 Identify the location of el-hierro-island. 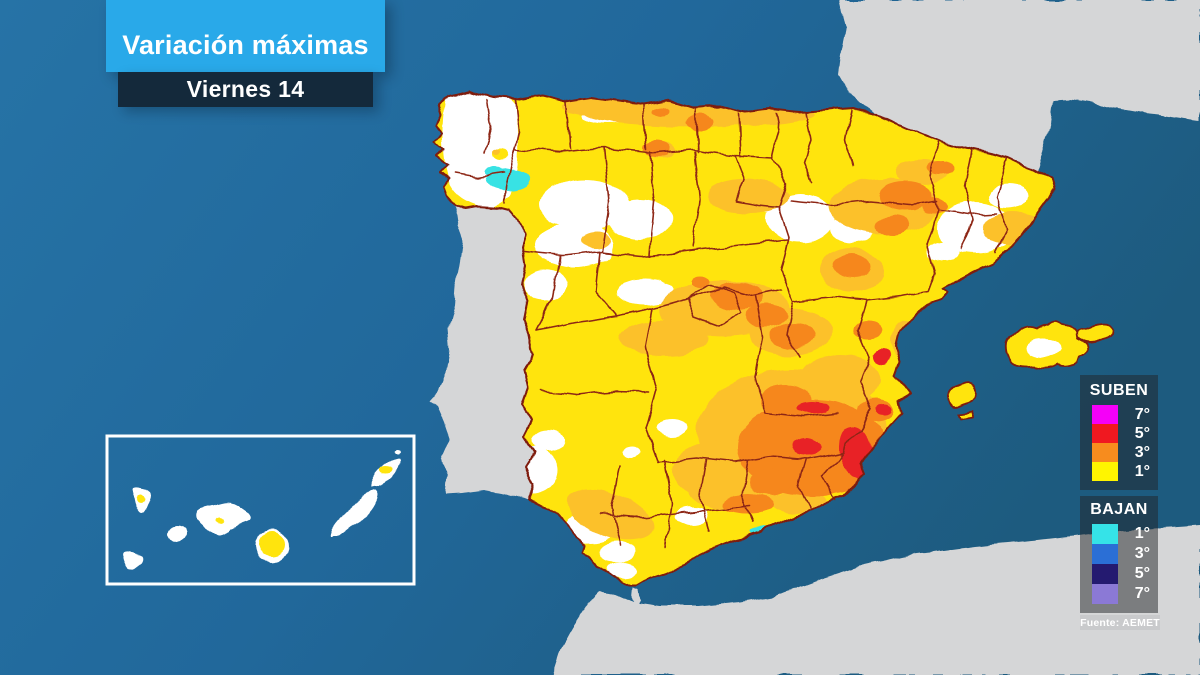
(132, 560).